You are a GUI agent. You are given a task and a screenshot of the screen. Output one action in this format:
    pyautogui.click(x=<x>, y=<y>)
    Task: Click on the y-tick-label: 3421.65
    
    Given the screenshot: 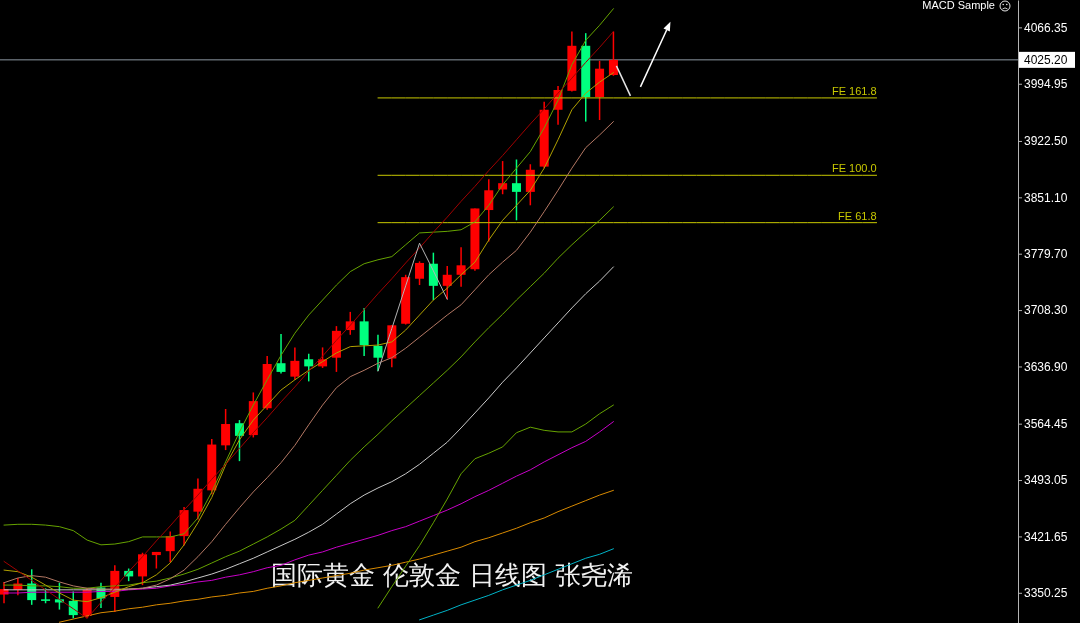 What is the action you would take?
    pyautogui.click(x=1046, y=536)
    